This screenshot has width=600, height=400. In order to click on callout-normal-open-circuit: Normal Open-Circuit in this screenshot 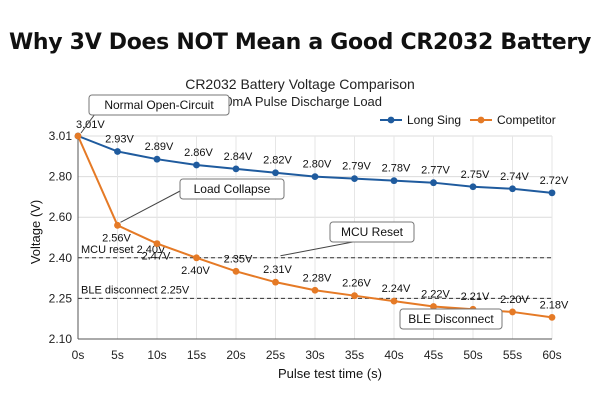, I will do `click(159, 105)`.